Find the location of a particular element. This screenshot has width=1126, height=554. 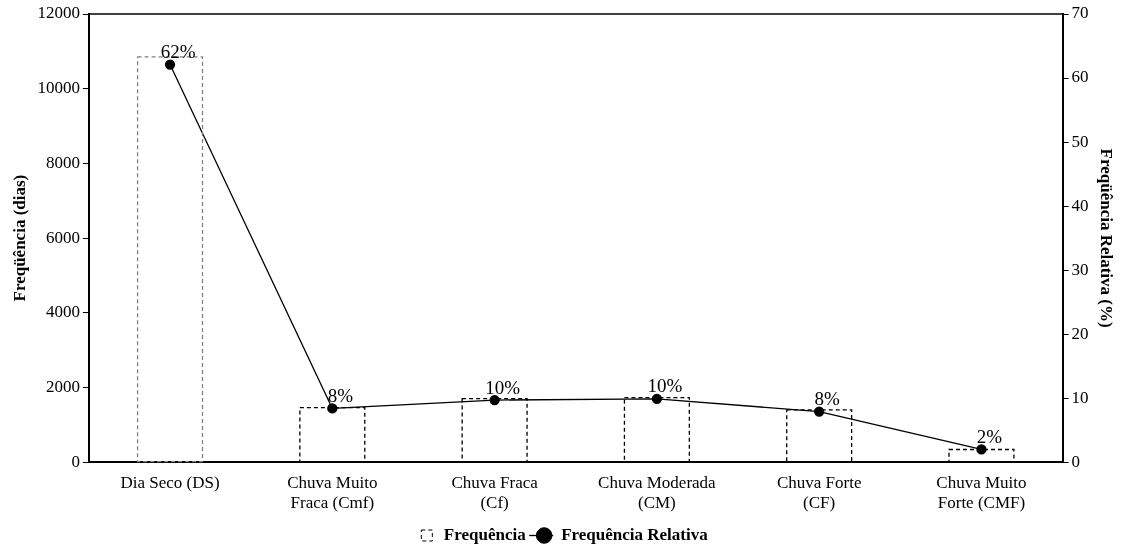

y2-tick-label: 50 is located at coordinates (1080, 141).